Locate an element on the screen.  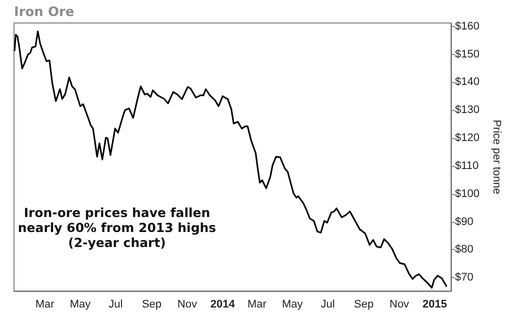
y-tick-label: $160 is located at coordinates (467, 26).